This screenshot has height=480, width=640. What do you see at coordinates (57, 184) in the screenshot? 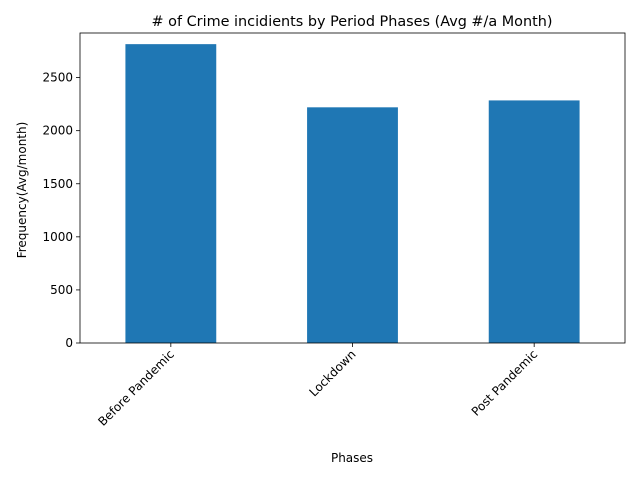
I see `y-tick-label: 1500` at bounding box center [57, 184].